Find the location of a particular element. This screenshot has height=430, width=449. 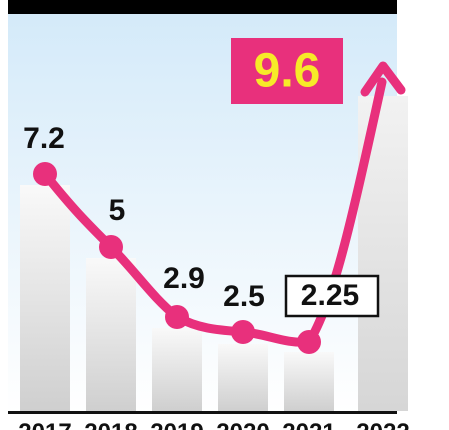

value-label-2021: 2.25 is located at coordinates (330, 295).